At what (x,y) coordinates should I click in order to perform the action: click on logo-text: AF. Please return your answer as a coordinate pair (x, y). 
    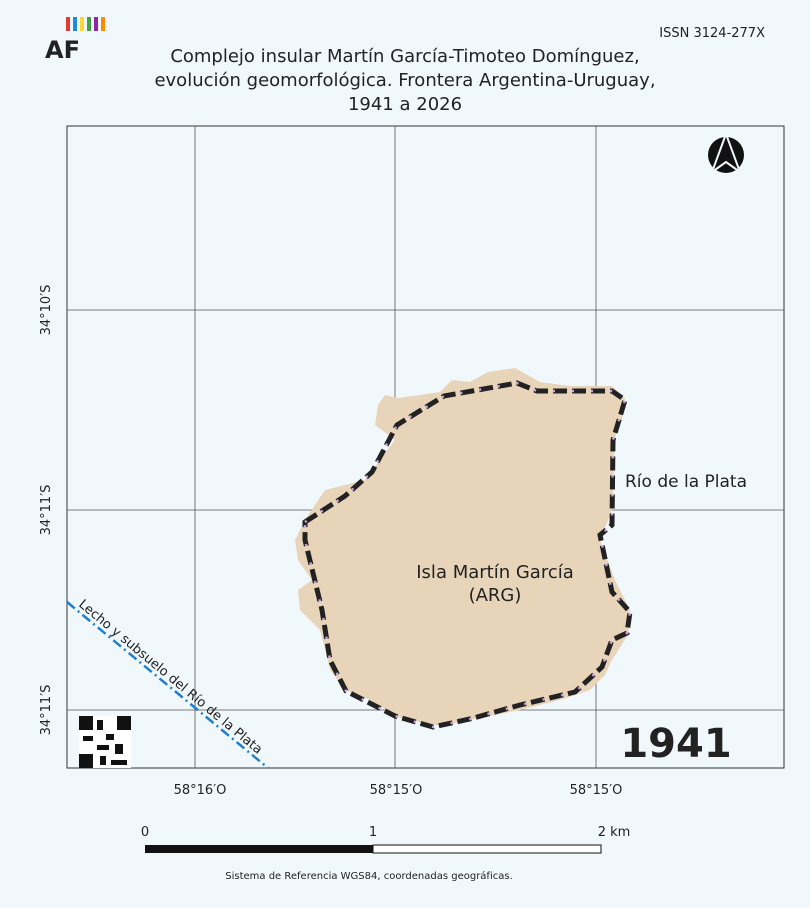
    Looking at the image, I should click on (62, 50).